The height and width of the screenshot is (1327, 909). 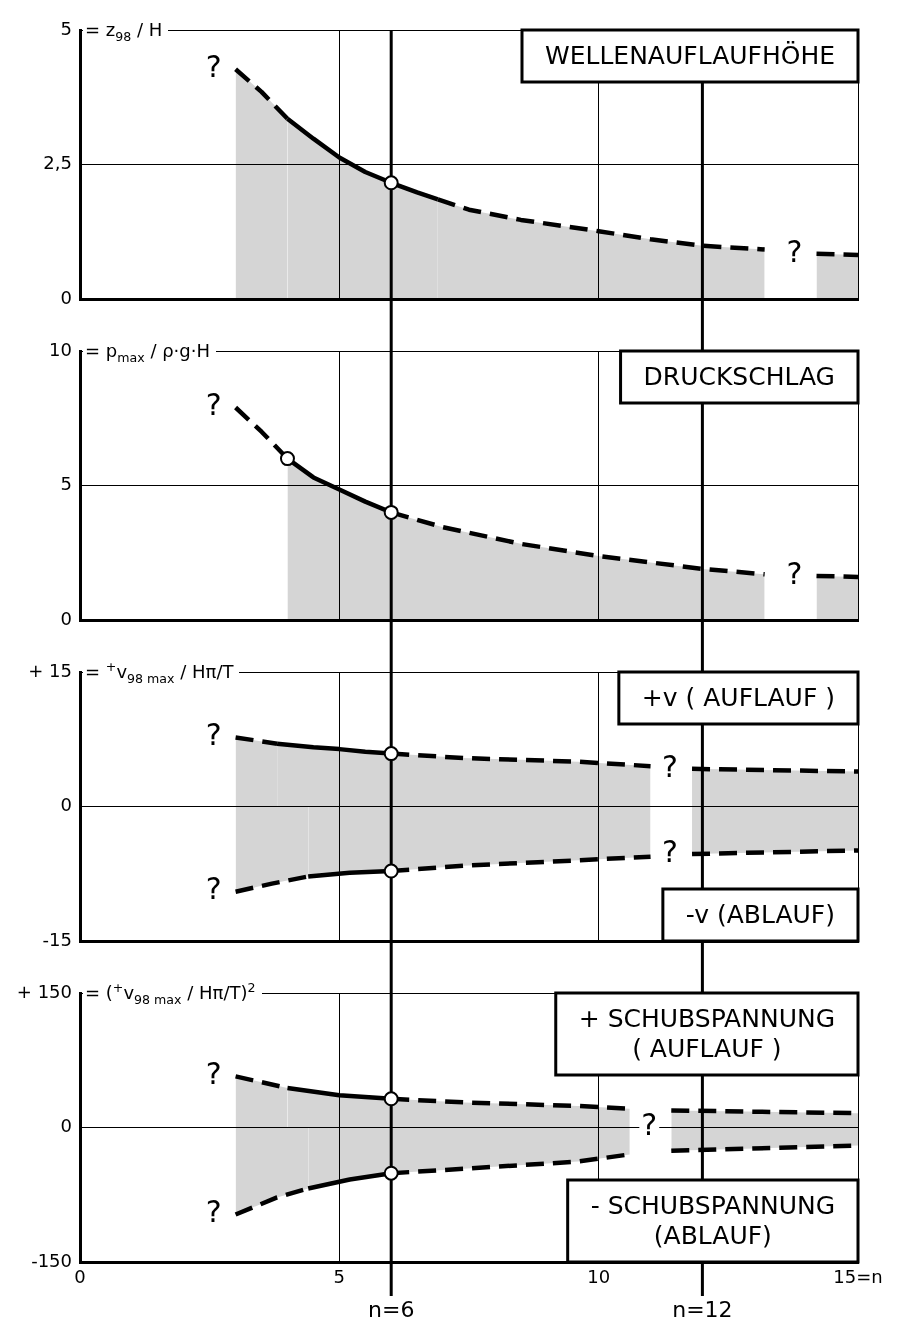 What do you see at coordinates (706, 1033) in the screenshot?
I see `annotation: + SCHUBSPANNUNG ( AUFLAUF )` at bounding box center [706, 1033].